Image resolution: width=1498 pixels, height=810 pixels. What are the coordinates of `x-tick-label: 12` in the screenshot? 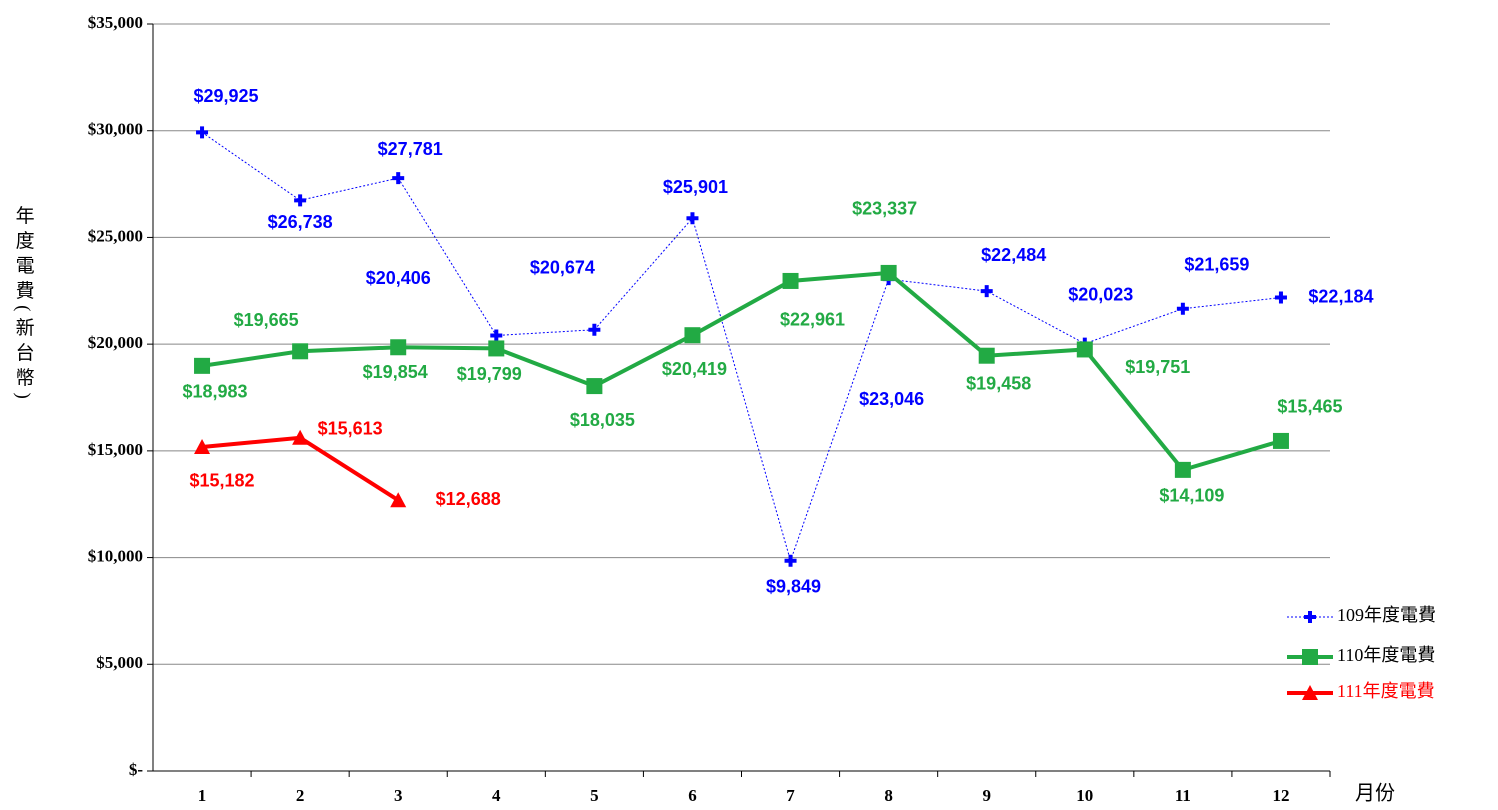 It's located at (1280, 795).